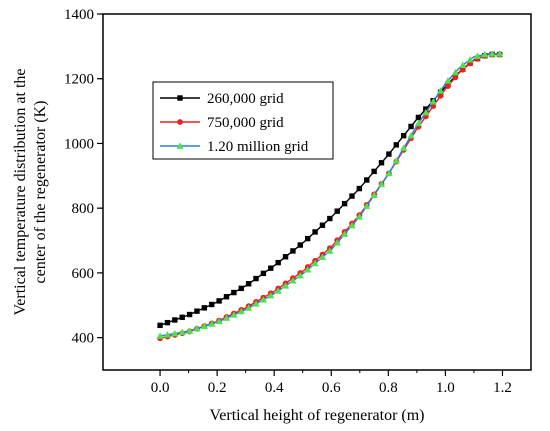 The image size is (550, 431). Describe the element at coordinates (40, 192) in the screenshot. I see `y-axis-title-line-2: center of the regenerator (K)` at that location.